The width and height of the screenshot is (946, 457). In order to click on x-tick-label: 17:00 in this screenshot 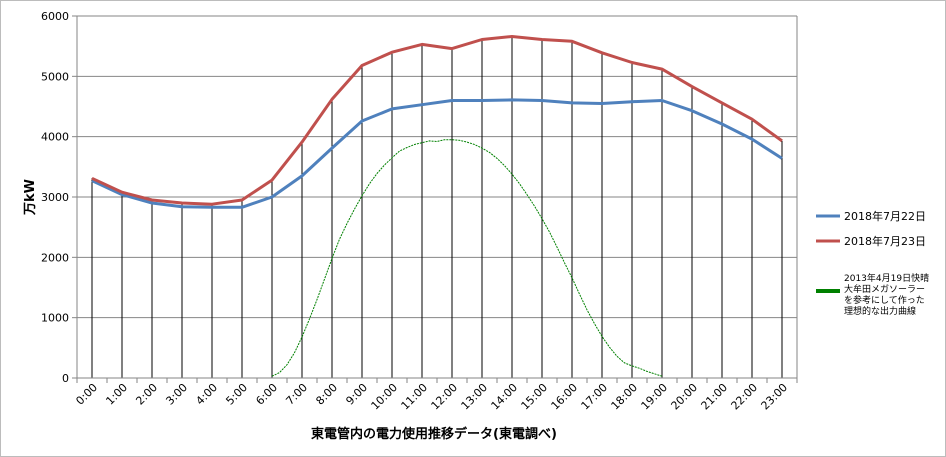, I will do `click(595, 397)`.